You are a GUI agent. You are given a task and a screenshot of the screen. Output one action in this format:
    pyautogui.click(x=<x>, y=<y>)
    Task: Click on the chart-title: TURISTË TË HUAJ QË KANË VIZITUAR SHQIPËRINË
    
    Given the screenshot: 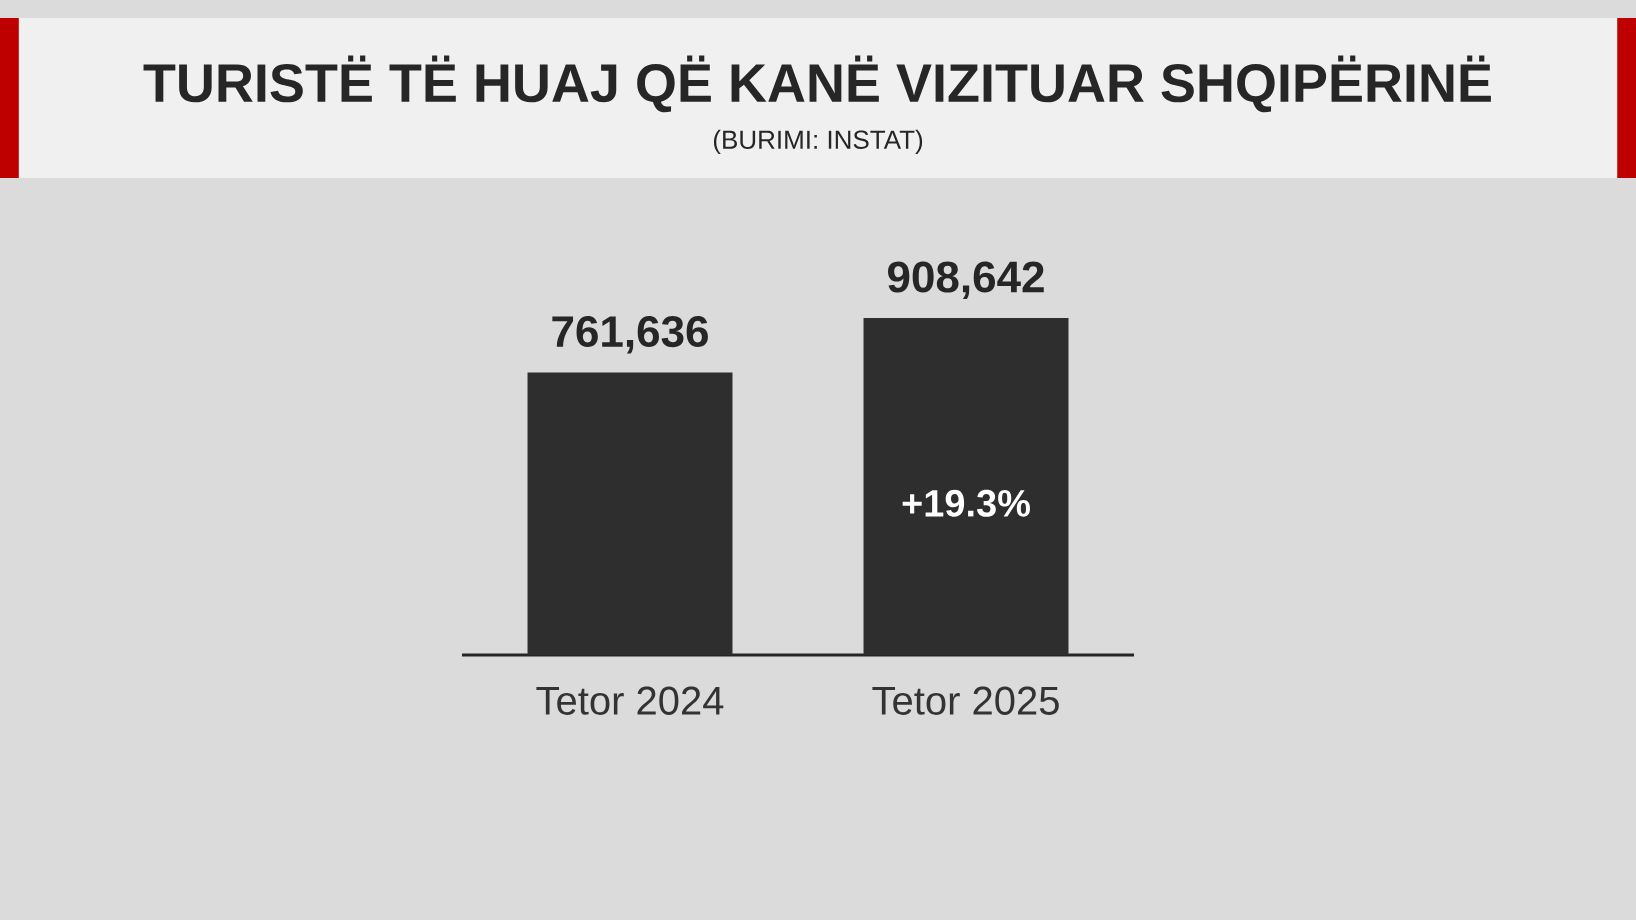 What is the action you would take?
    pyautogui.click(x=817, y=84)
    